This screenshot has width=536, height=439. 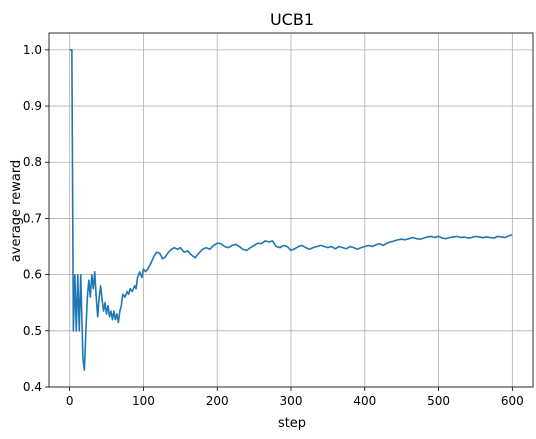 I want to click on x-tick-label: 200, so click(x=217, y=401).